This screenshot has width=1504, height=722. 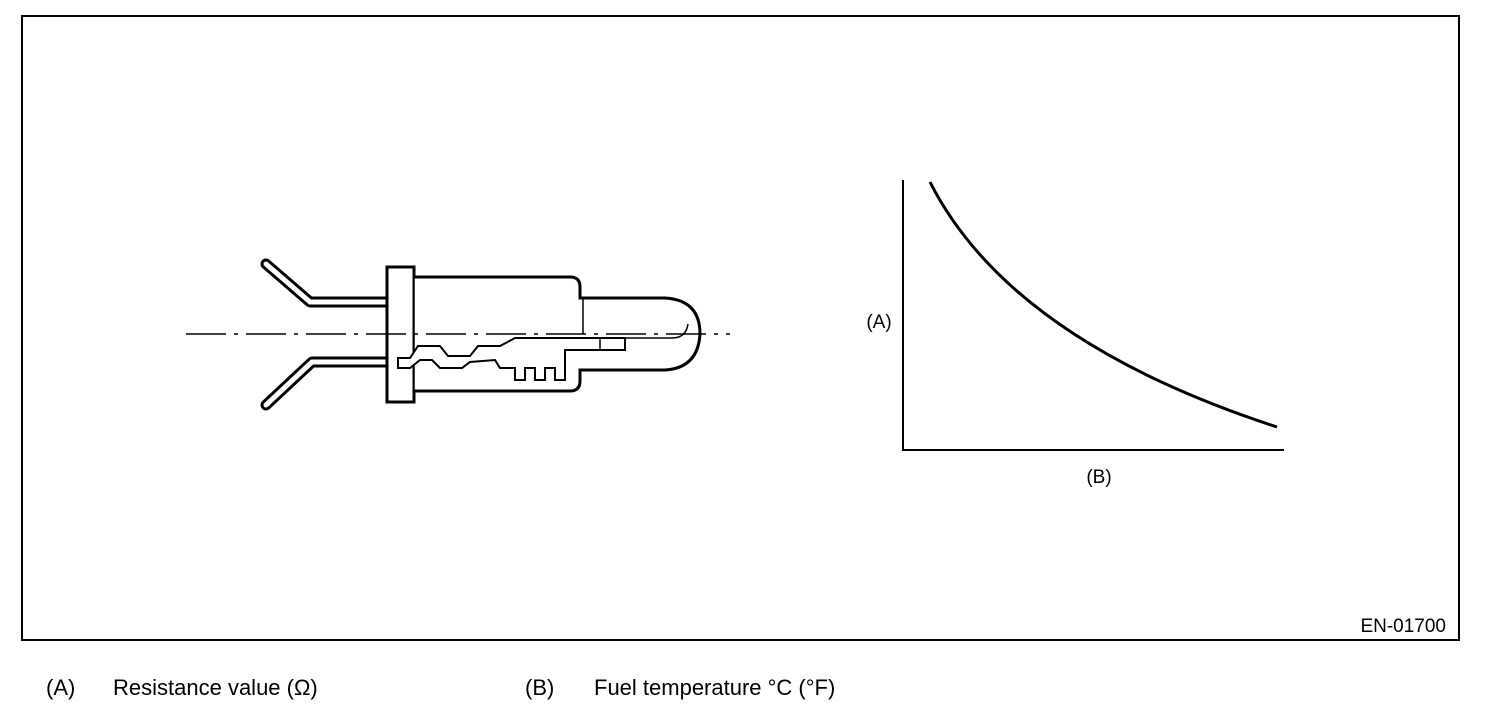 I want to click on legend-key: (B), so click(x=539, y=687).